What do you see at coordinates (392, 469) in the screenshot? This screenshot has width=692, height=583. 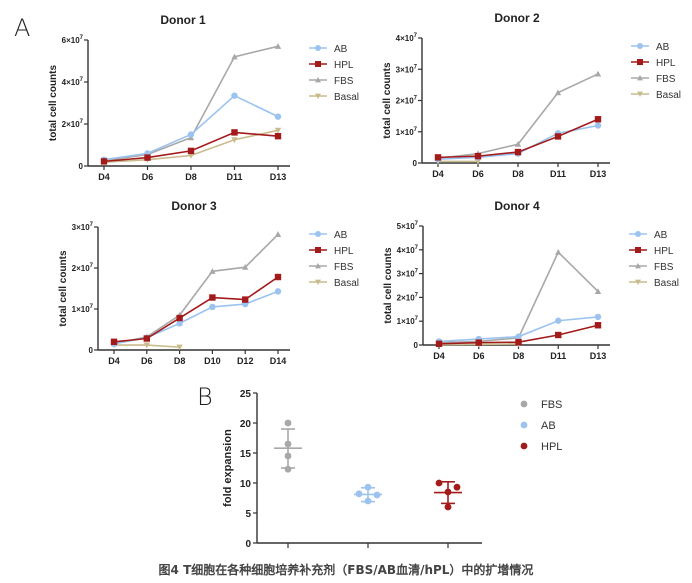 I see `scatter-fold-expansion: 0 5 10 15 20 25 fold expansion FBS AB HPL` at bounding box center [392, 469].